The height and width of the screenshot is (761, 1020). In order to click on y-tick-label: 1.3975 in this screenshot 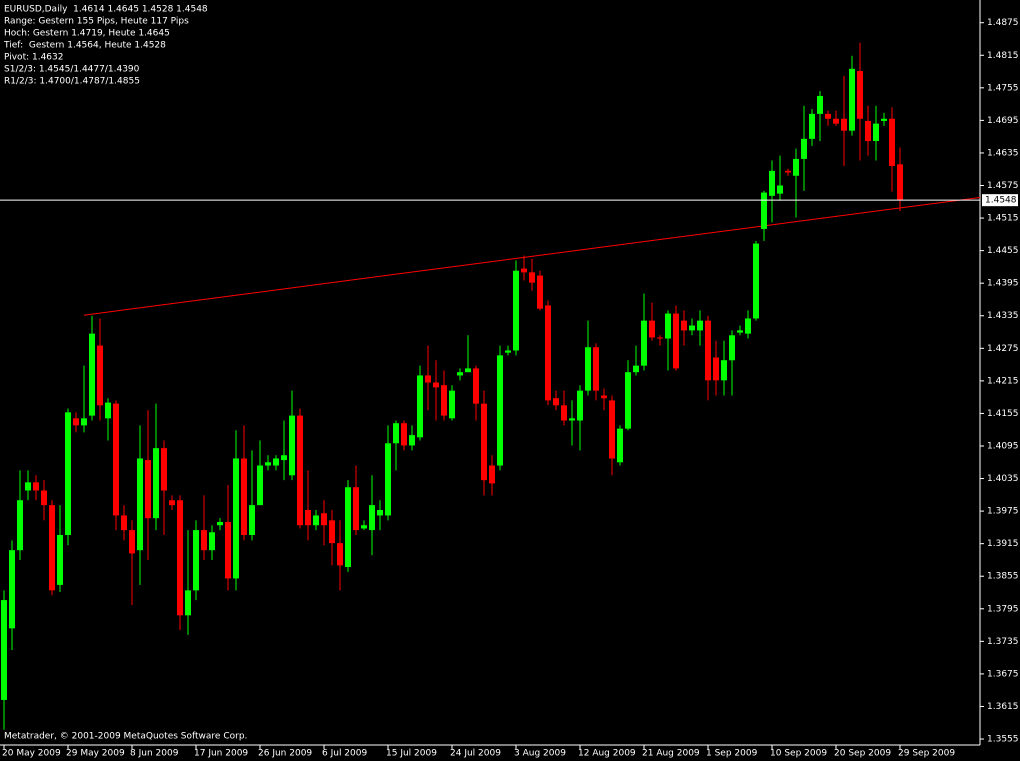, I will do `click(1003, 512)`.